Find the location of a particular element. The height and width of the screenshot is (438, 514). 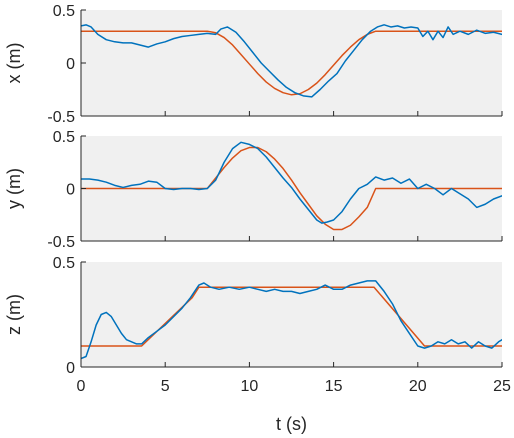

x-tick-label: 5 is located at coordinates (165, 386).